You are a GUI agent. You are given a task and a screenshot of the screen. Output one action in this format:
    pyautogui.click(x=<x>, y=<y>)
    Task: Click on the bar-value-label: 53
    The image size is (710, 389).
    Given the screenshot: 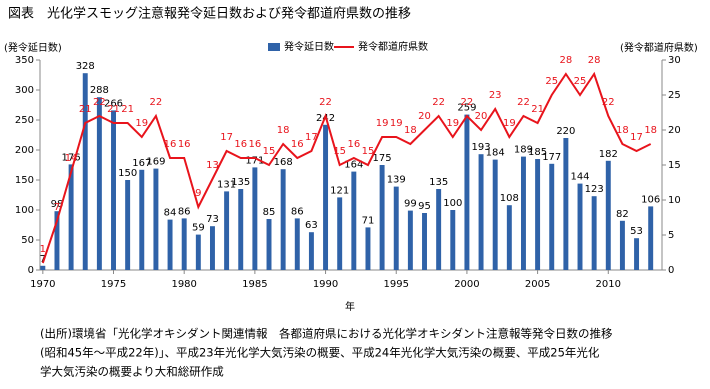 What is the action you would take?
    pyautogui.click(x=636, y=231)
    